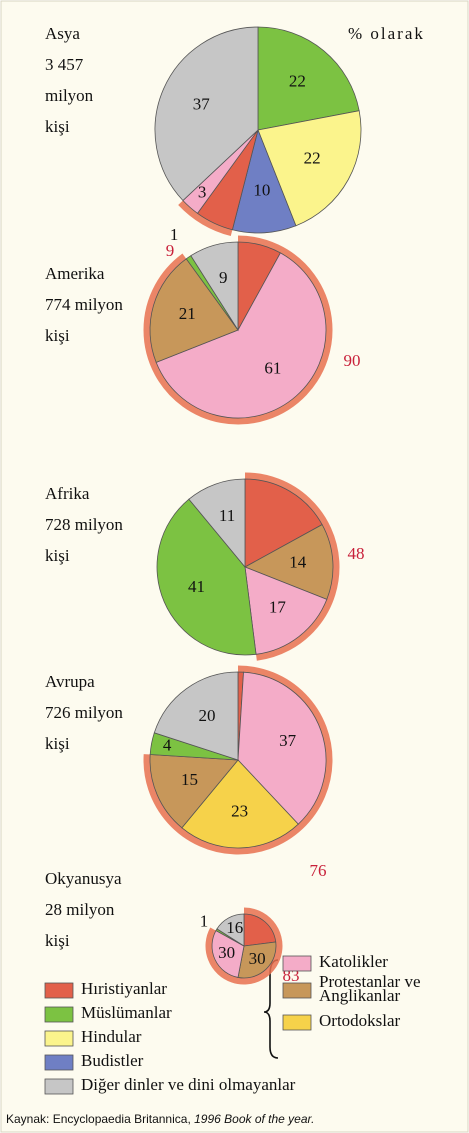 This screenshot has width=469, height=1133. Describe the element at coordinates (187, 313) in the screenshot. I see `slice-label: 21` at that location.